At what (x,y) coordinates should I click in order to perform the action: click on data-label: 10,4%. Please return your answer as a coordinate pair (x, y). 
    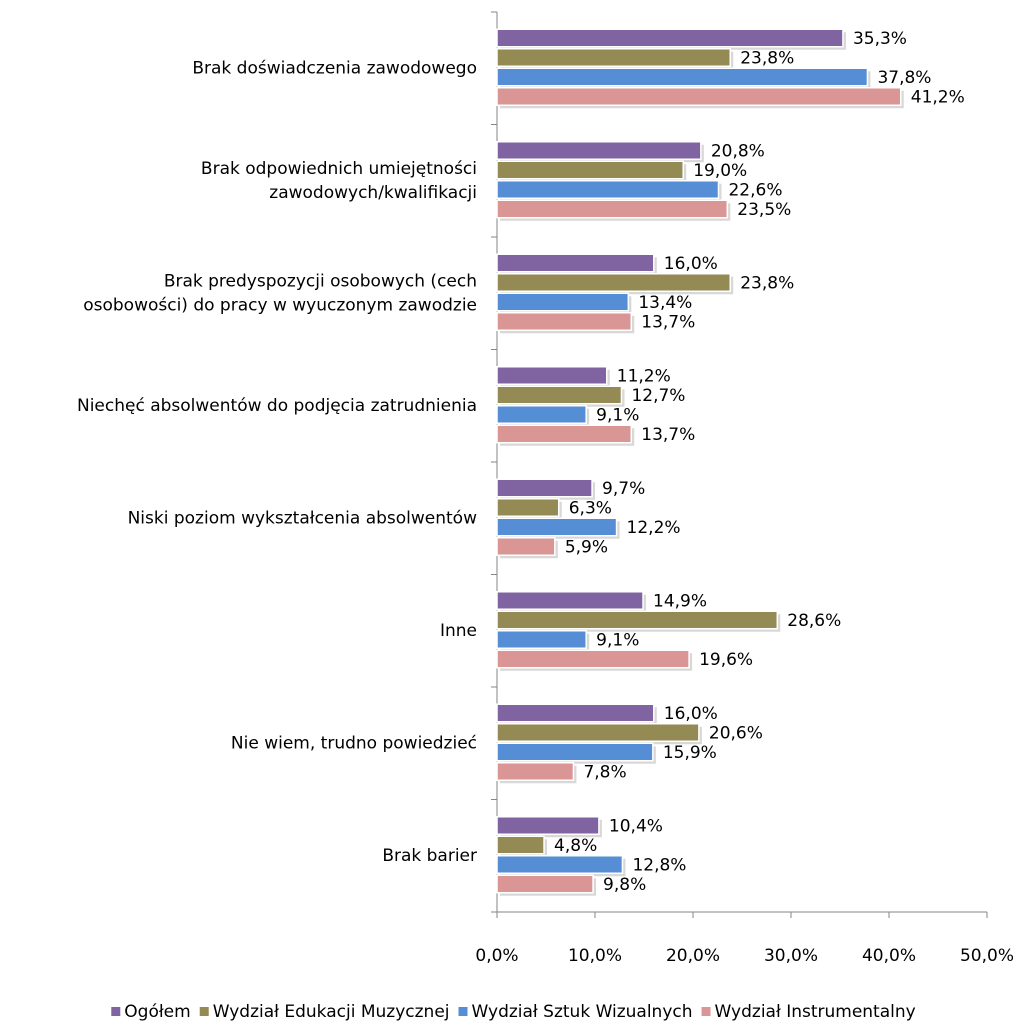
    Looking at the image, I should click on (636, 827).